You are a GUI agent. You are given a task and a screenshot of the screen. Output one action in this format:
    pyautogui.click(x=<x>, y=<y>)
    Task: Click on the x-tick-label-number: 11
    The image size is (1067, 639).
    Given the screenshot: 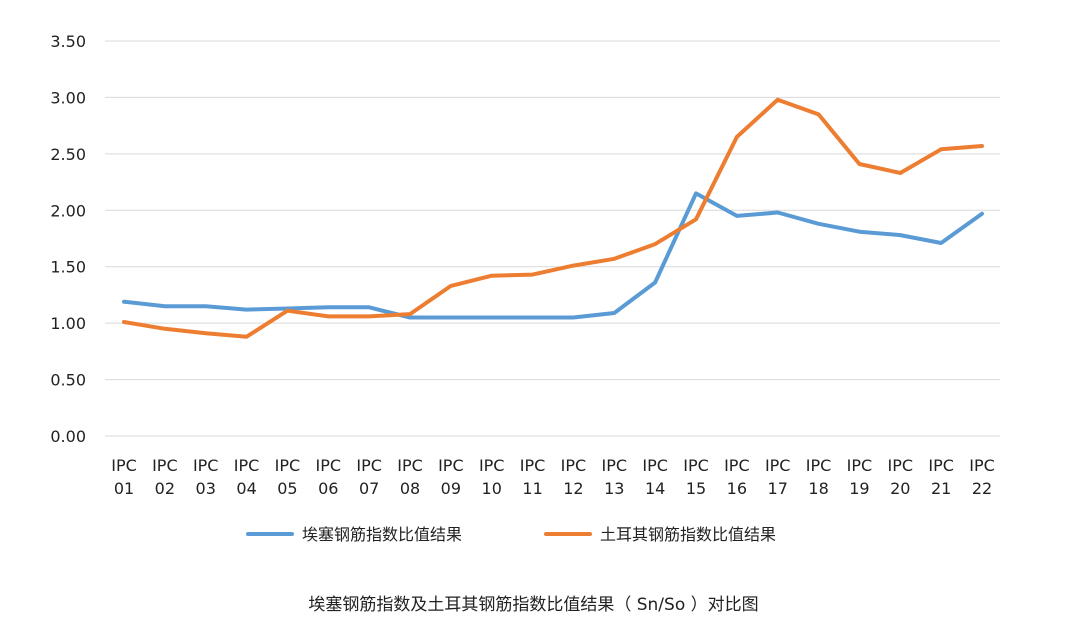 What is the action you would take?
    pyautogui.click(x=532, y=488)
    